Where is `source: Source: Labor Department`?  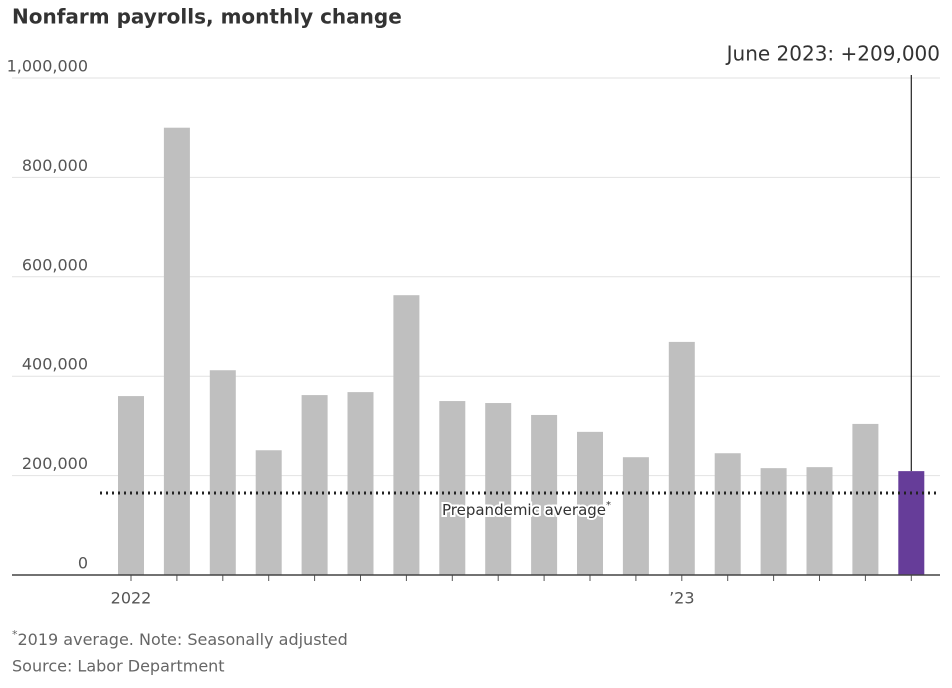
source: Source: Labor Department is located at coordinates (118, 666).